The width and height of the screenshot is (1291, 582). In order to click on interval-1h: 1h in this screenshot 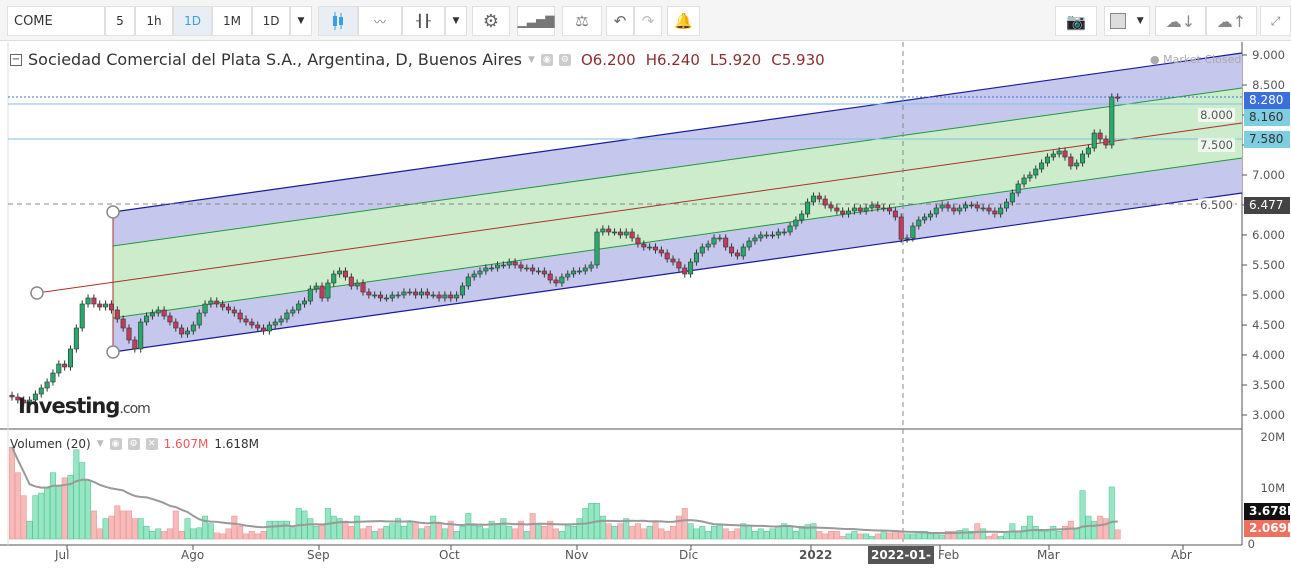, I will do `click(154, 21)`.